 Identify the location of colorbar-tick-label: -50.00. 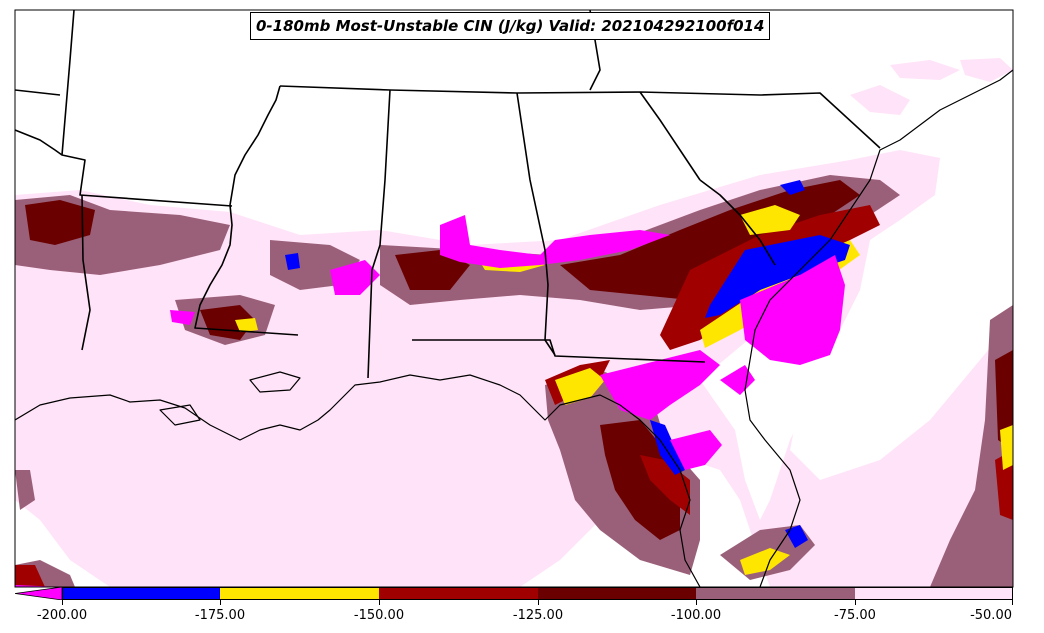
(991, 615).